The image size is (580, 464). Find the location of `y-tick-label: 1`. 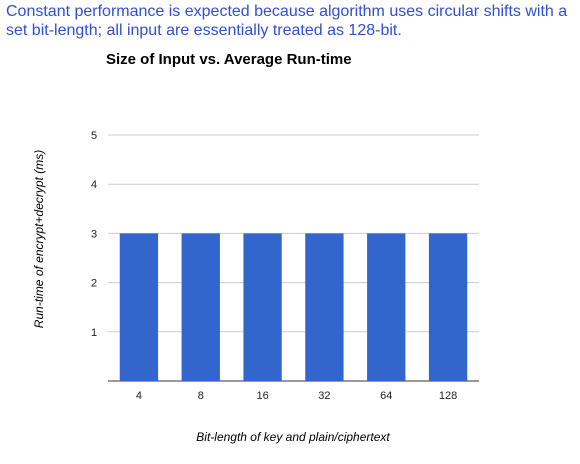

y-tick-label: 1 is located at coordinates (94, 333).